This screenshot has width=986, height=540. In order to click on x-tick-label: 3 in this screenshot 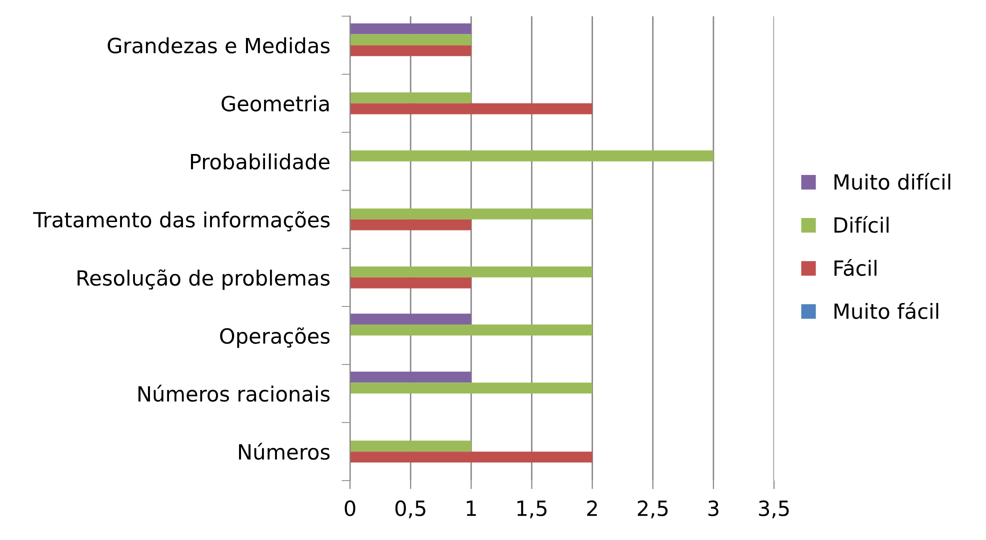, I will do `click(713, 508)`.